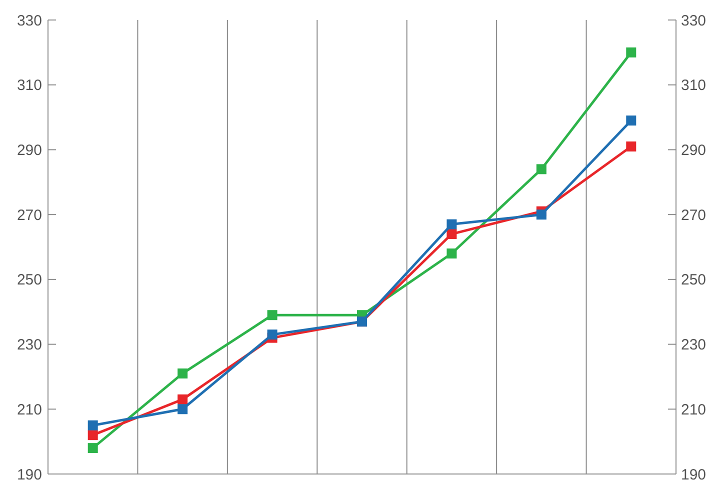 This screenshot has height=483, width=715. Describe the element at coordinates (693, 85) in the screenshot. I see `y2-tick-label: 310` at that location.